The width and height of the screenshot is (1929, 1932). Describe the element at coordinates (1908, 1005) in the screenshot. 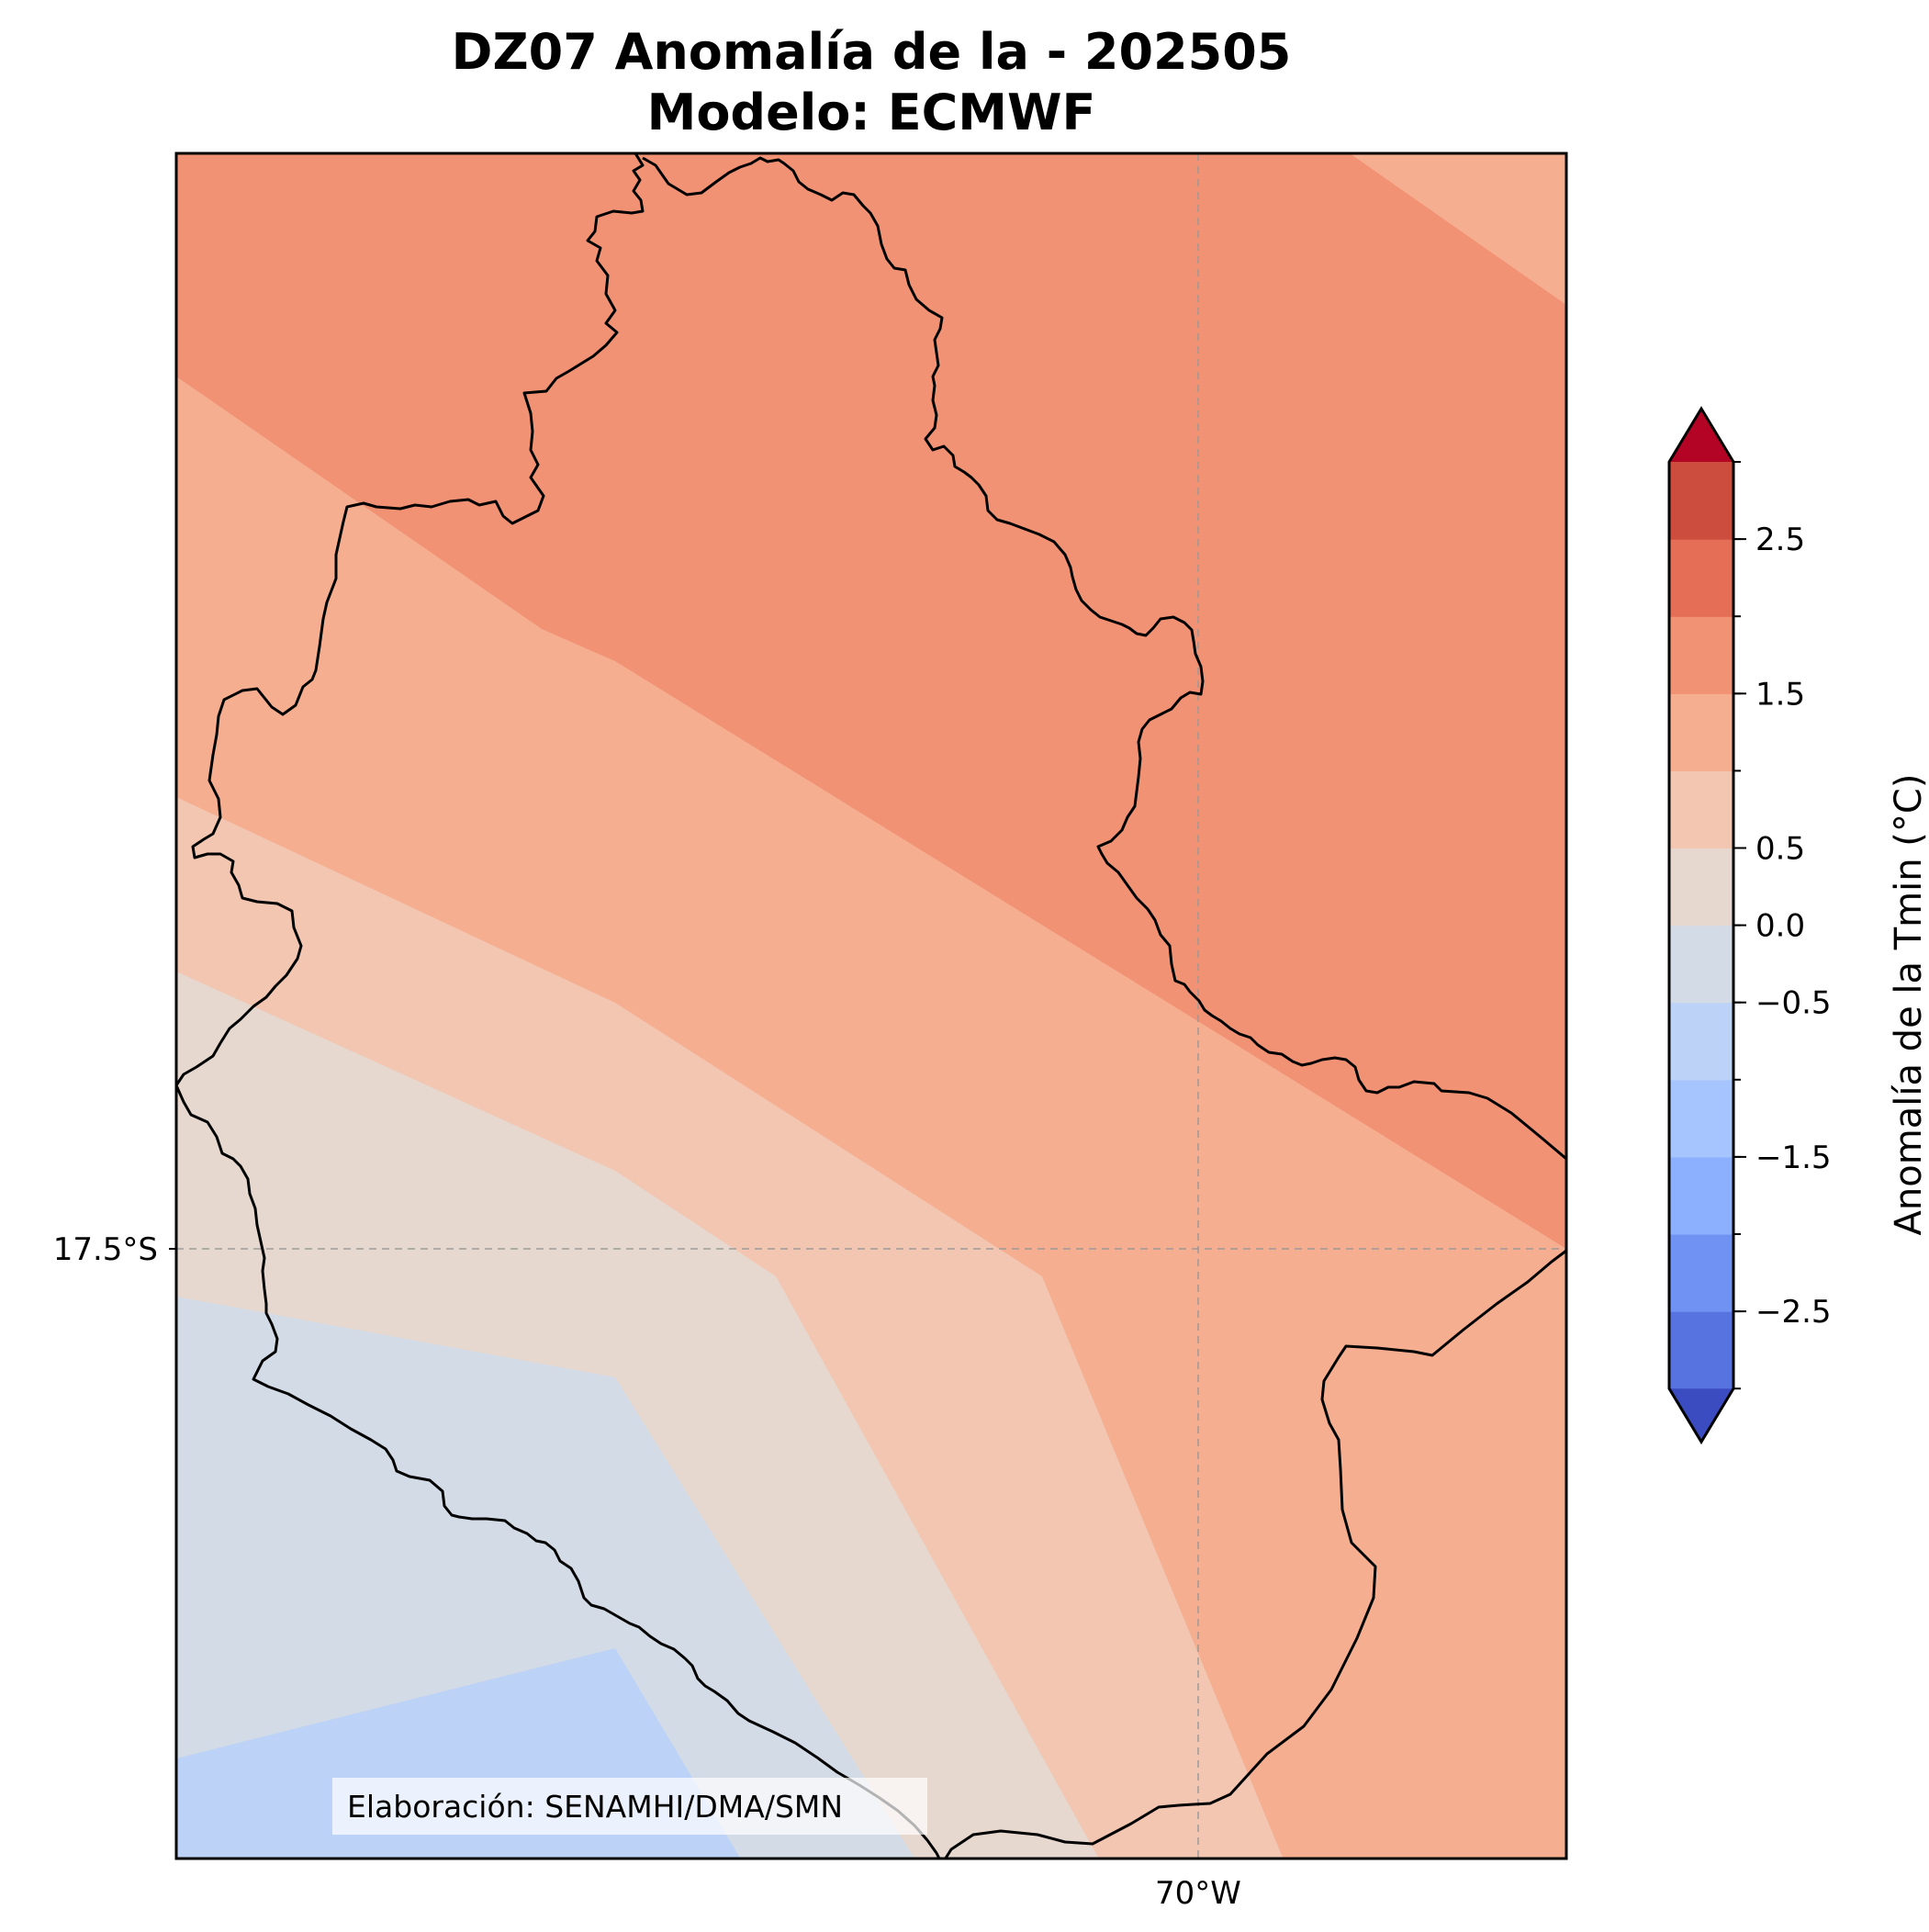

I see `colorbar-label: Anomalía de la Tmin (°C)` at that location.